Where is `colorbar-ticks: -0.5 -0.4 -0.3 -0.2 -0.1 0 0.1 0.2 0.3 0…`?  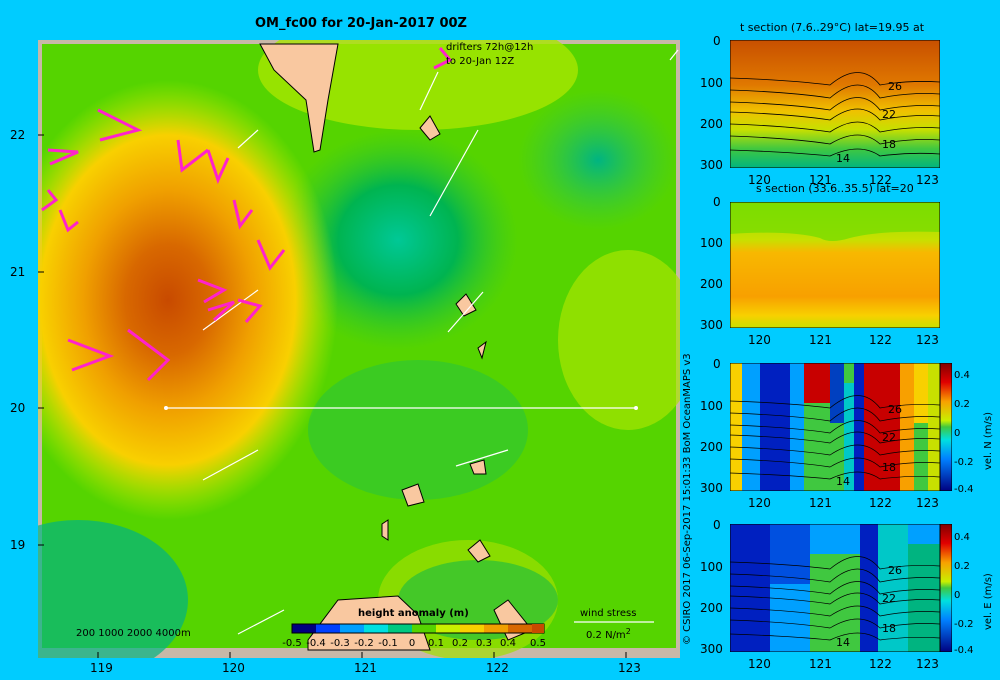 colorbar-ticks: -0.5 -0.4 -0.3 -0.2 -0.1 0 0.1 0.2 0.3 0… is located at coordinates (414, 643).